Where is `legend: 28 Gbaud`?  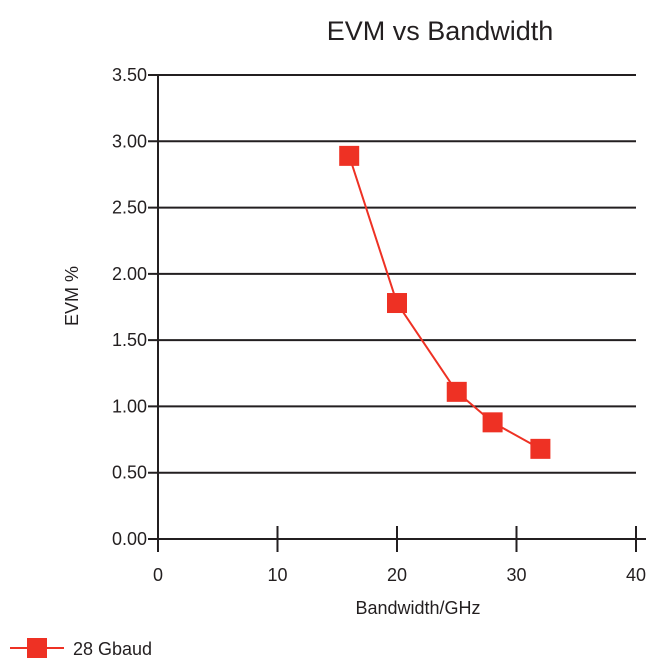
legend: 28 Gbaud is located at coordinates (81, 648).